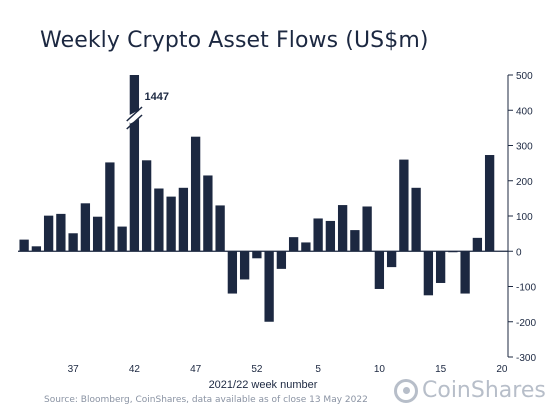  I want to click on x-tick-label: 47, so click(196, 369).